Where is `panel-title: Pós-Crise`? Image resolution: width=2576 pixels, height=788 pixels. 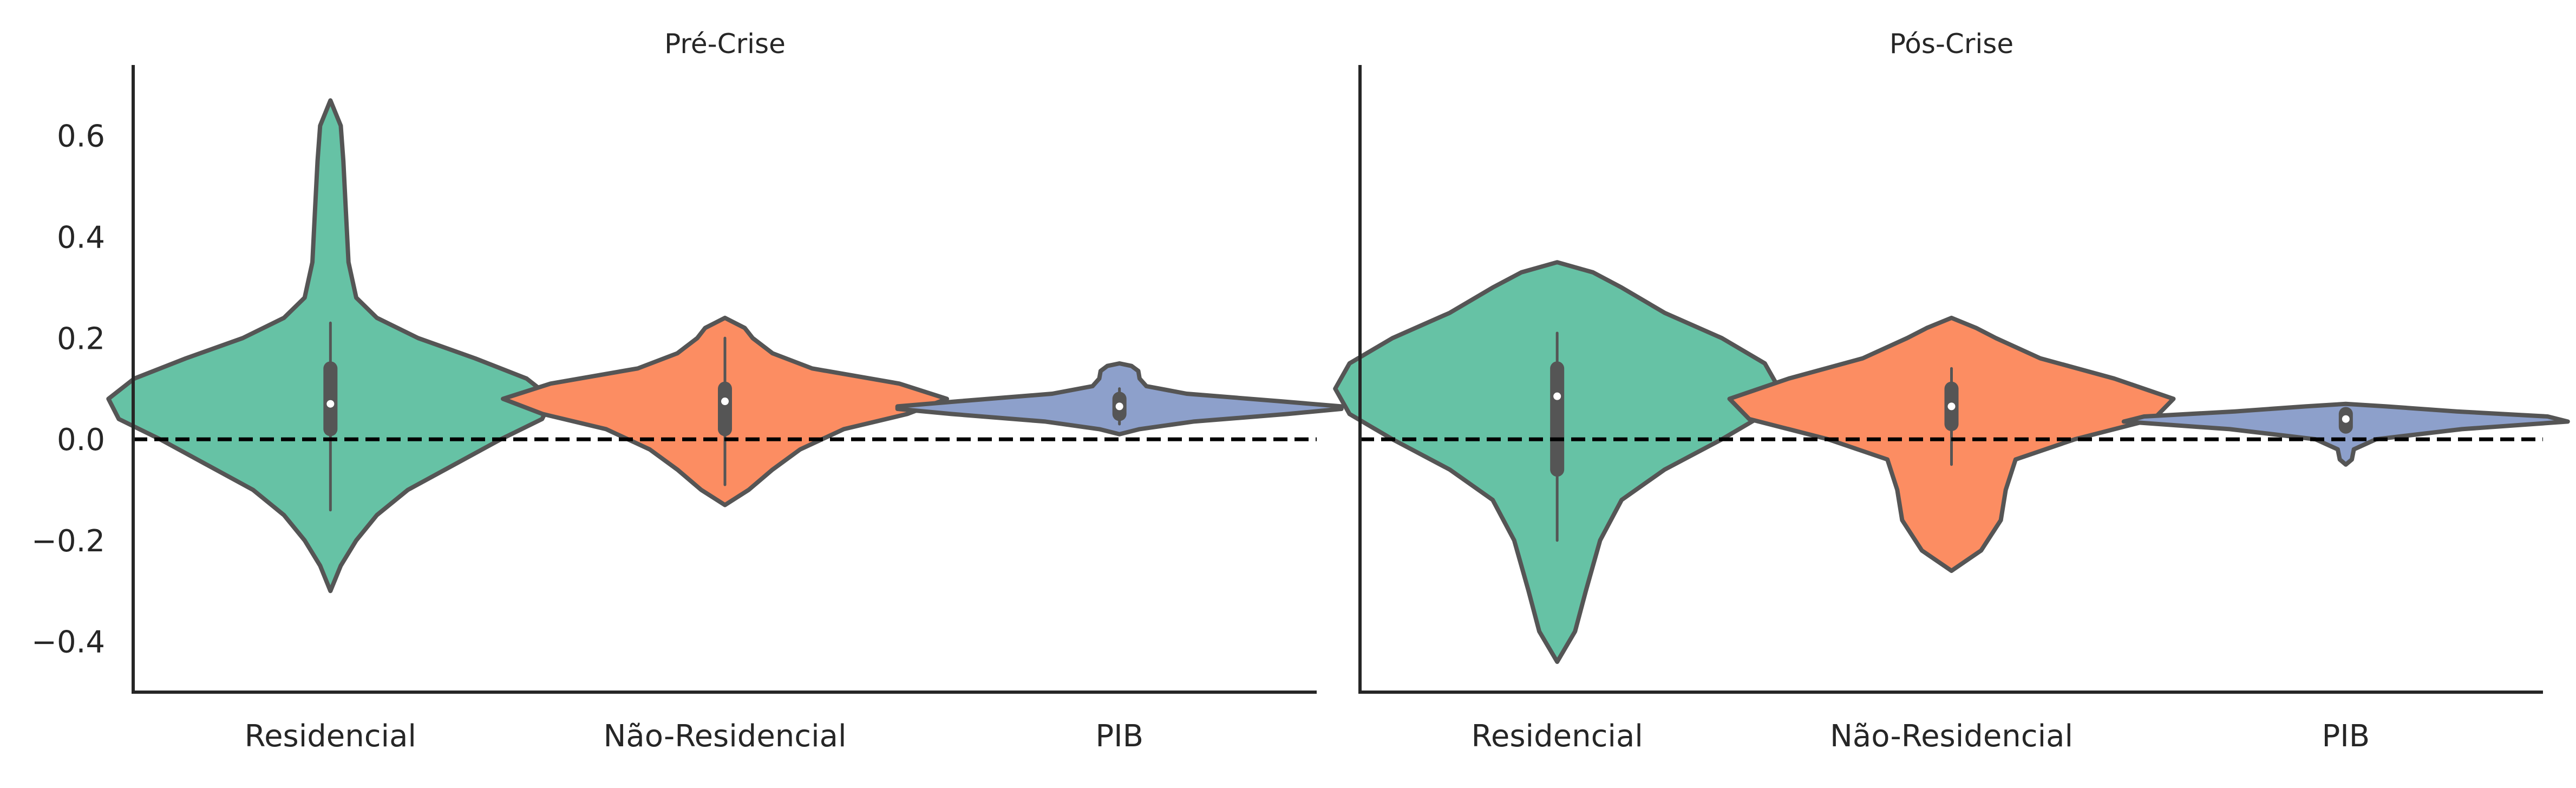
panel-title: Pós-Crise is located at coordinates (1951, 44).